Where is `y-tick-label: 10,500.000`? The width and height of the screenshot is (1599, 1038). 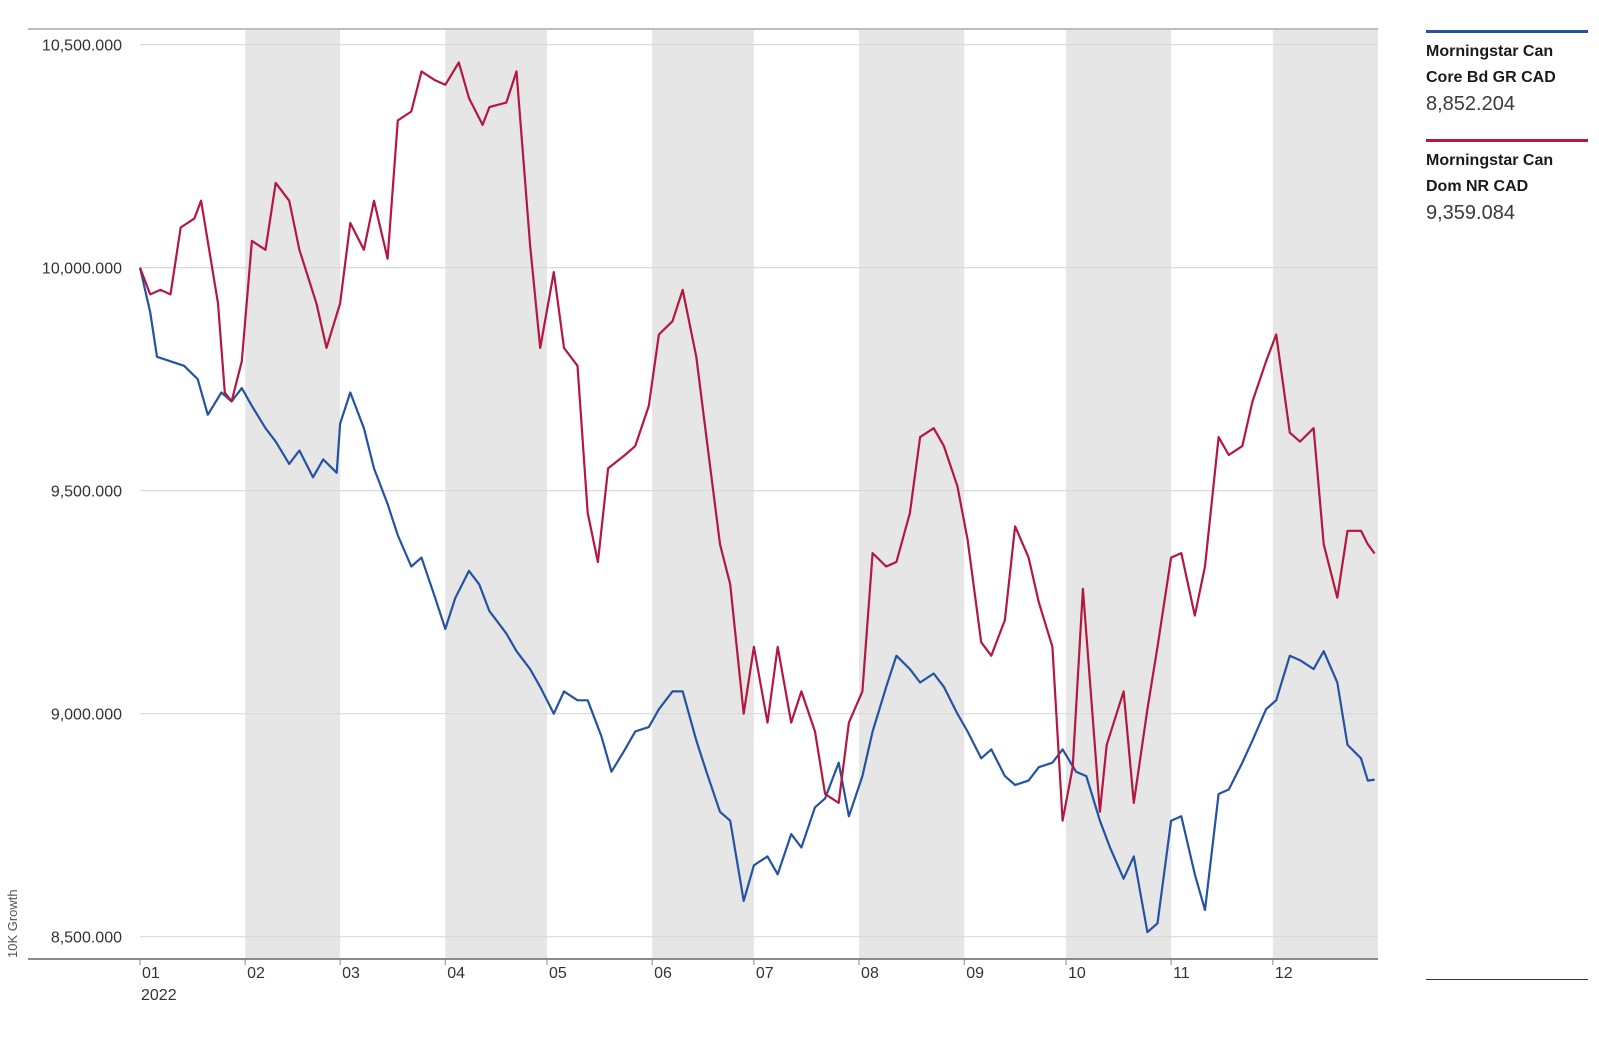
y-tick-label: 10,500.000 is located at coordinates (82, 46).